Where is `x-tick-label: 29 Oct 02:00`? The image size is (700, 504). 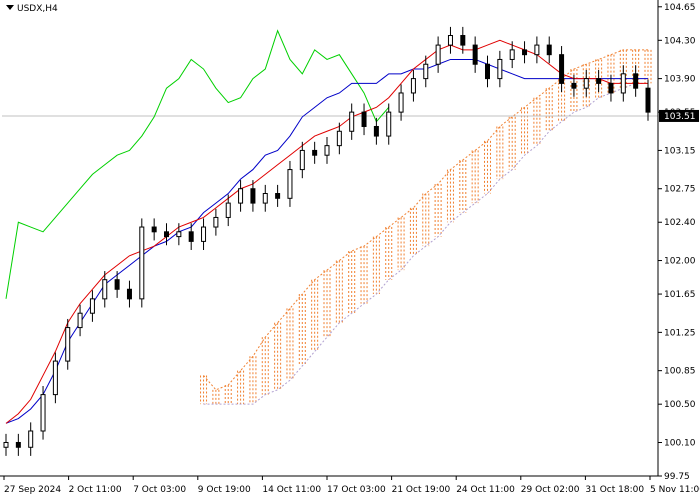 x-tick-label: 29 Oct 02:00 is located at coordinates (550, 490).